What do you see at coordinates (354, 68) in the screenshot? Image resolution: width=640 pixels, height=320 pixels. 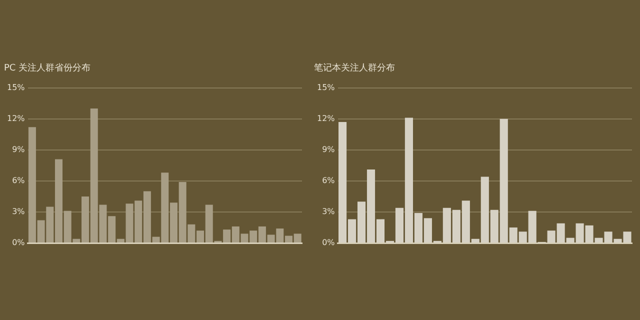 I see `chart-title: 笔记本关注人群分布` at bounding box center [354, 68].